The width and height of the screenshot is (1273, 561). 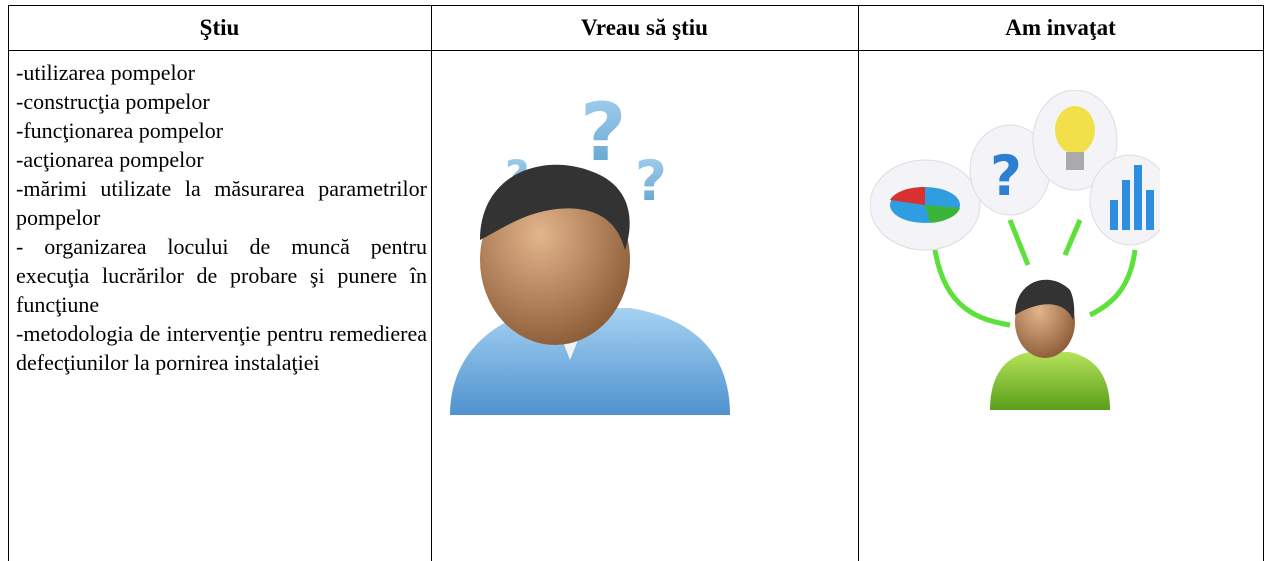 What do you see at coordinates (110, 159) in the screenshot?
I see `item: -acţionarea pompelor` at bounding box center [110, 159].